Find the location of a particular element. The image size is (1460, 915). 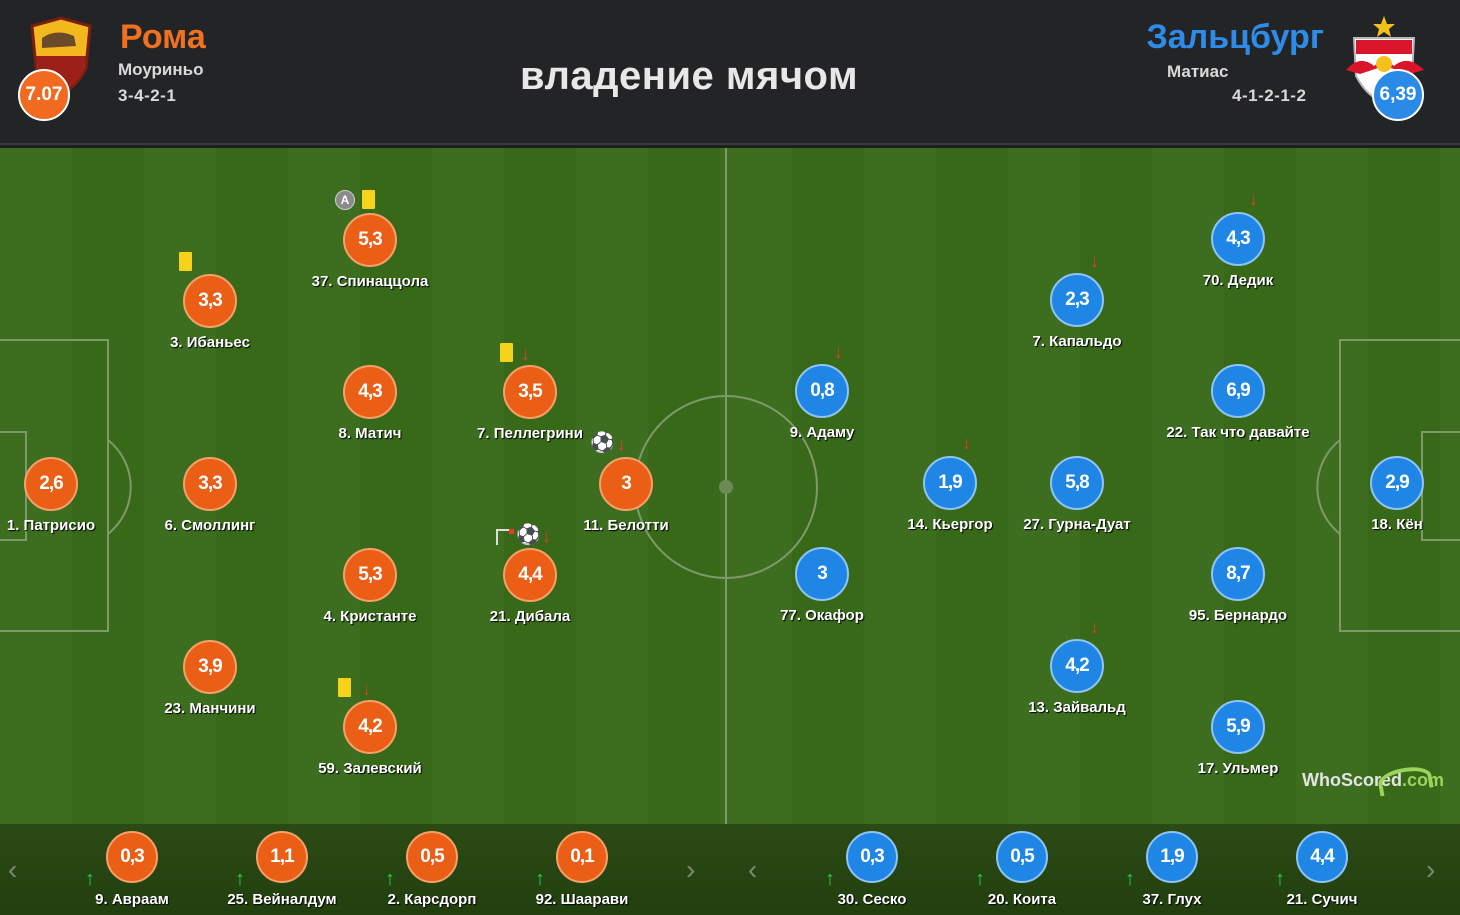

player-name: 70. Дедик is located at coordinates (1238, 280).